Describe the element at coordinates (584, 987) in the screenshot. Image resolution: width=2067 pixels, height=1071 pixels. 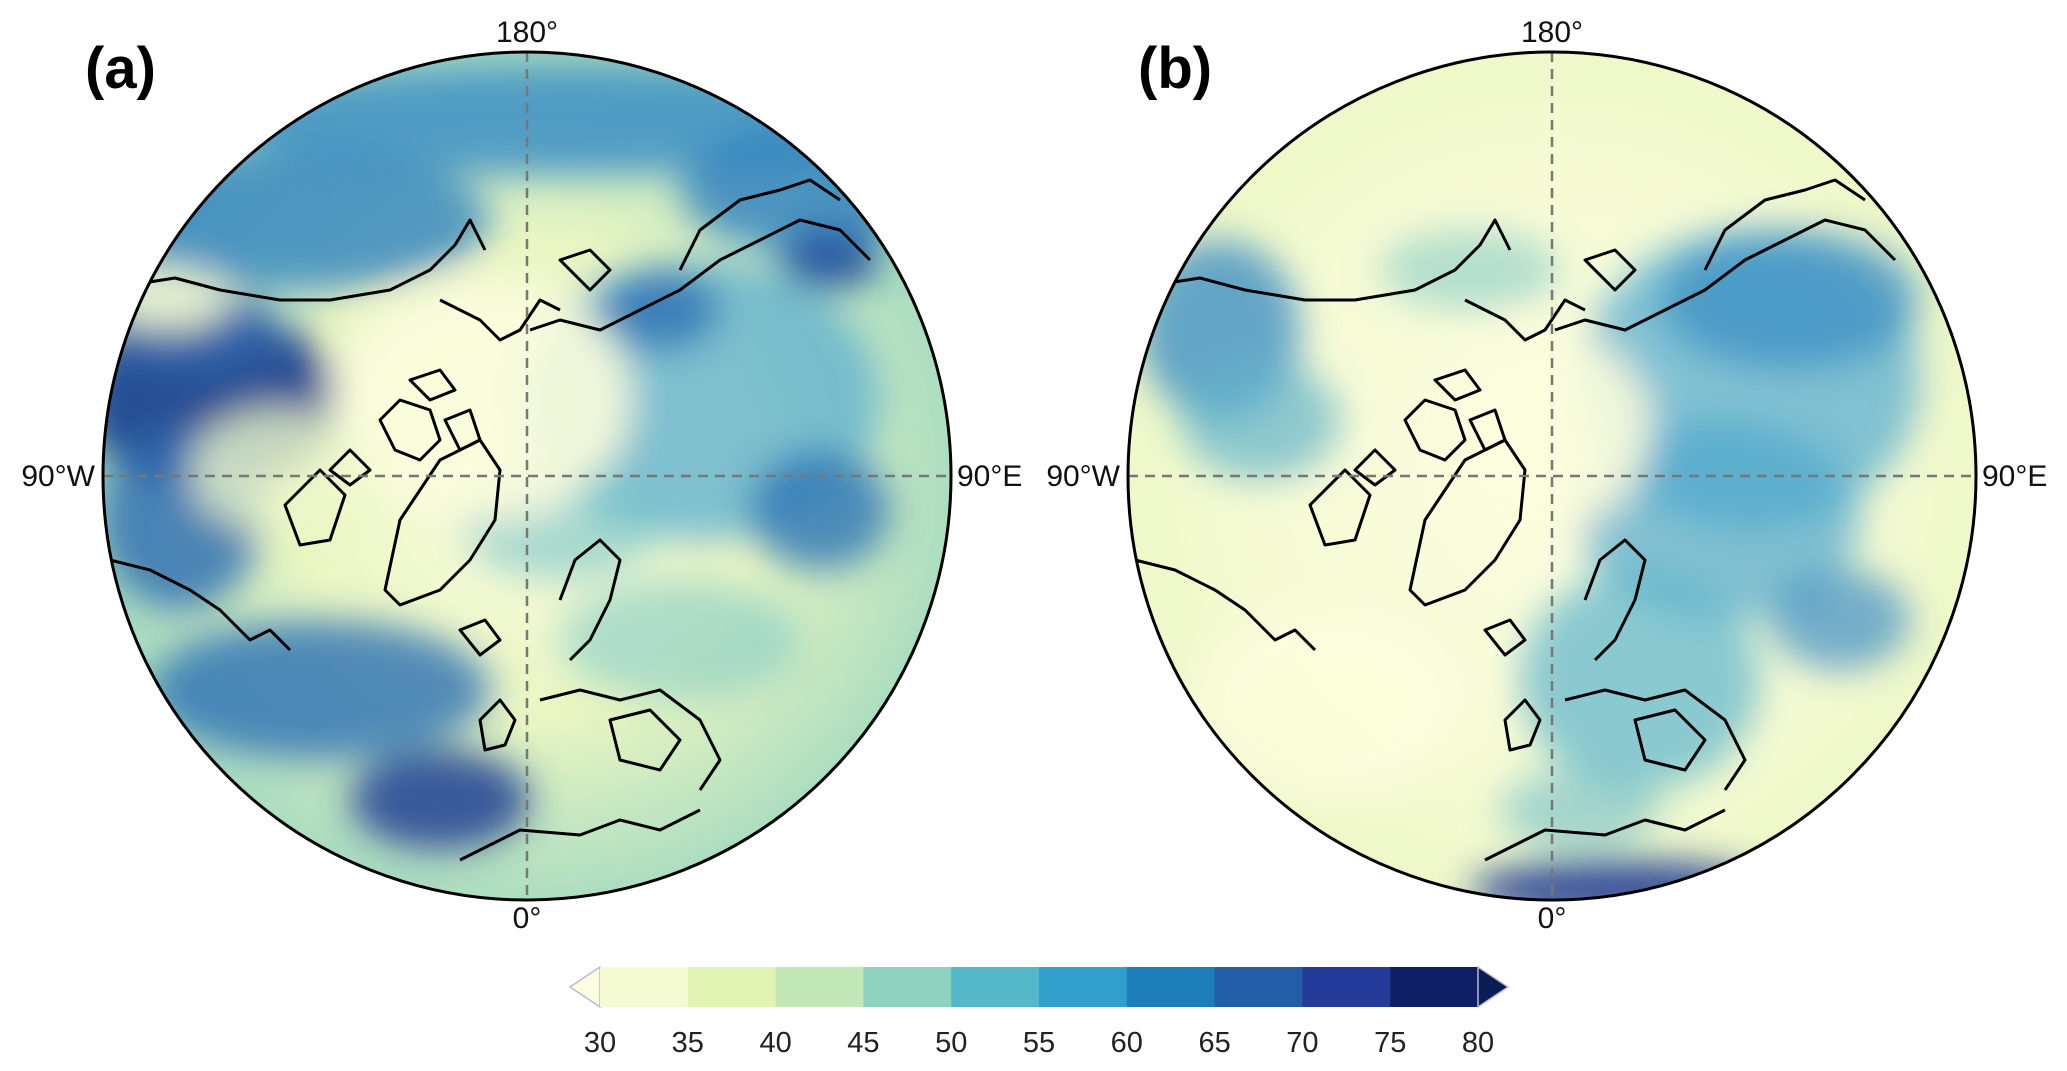
I see `colorbar-under-arrow` at that location.